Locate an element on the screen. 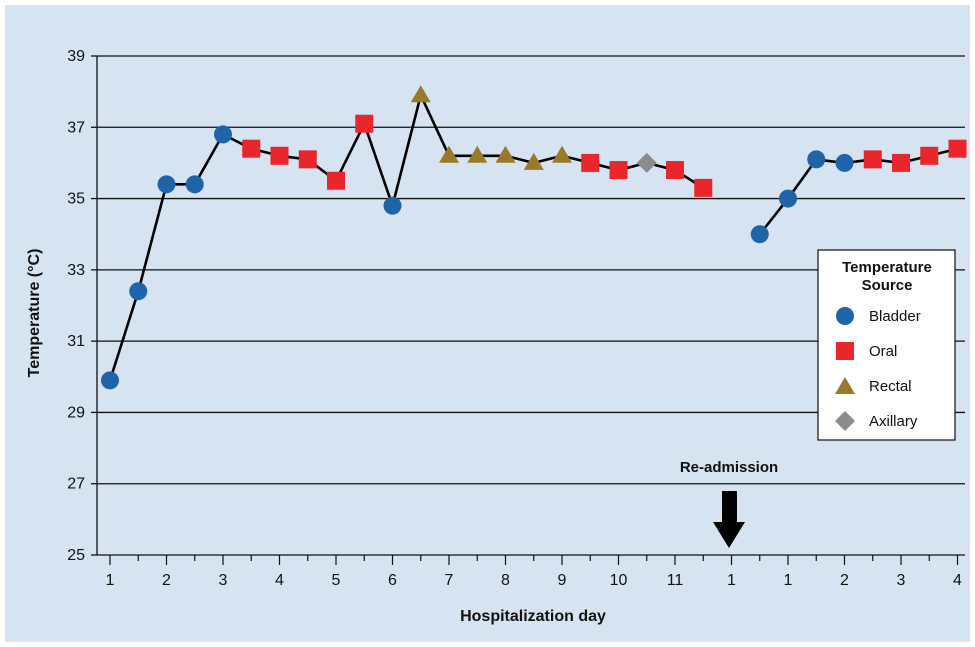 The width and height of the screenshot is (975, 647). x-tick-label-4: 4 is located at coordinates (279, 580).